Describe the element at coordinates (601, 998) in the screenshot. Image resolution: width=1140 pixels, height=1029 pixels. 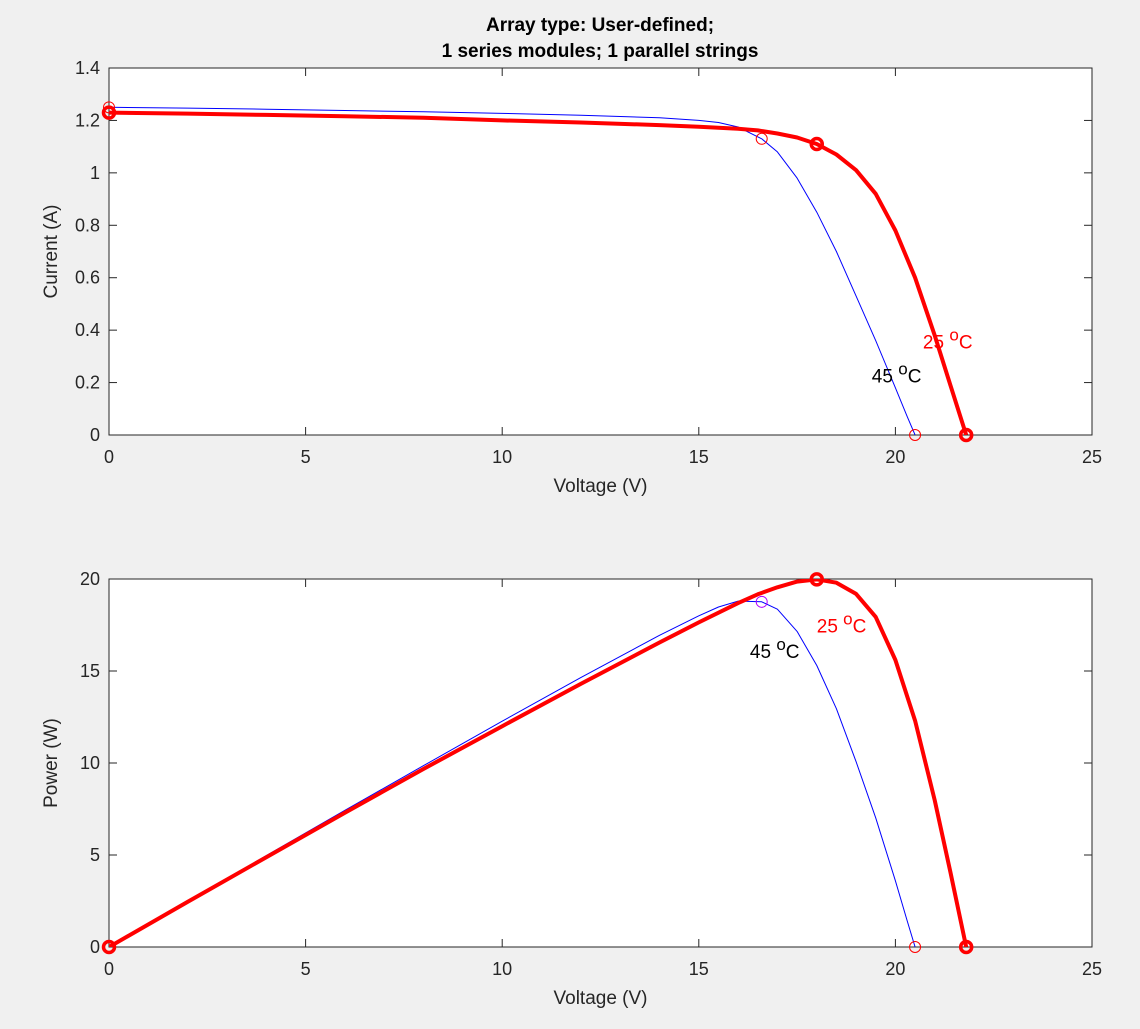
I see `chart2-x-axis-label: Voltage (V)` at that location.